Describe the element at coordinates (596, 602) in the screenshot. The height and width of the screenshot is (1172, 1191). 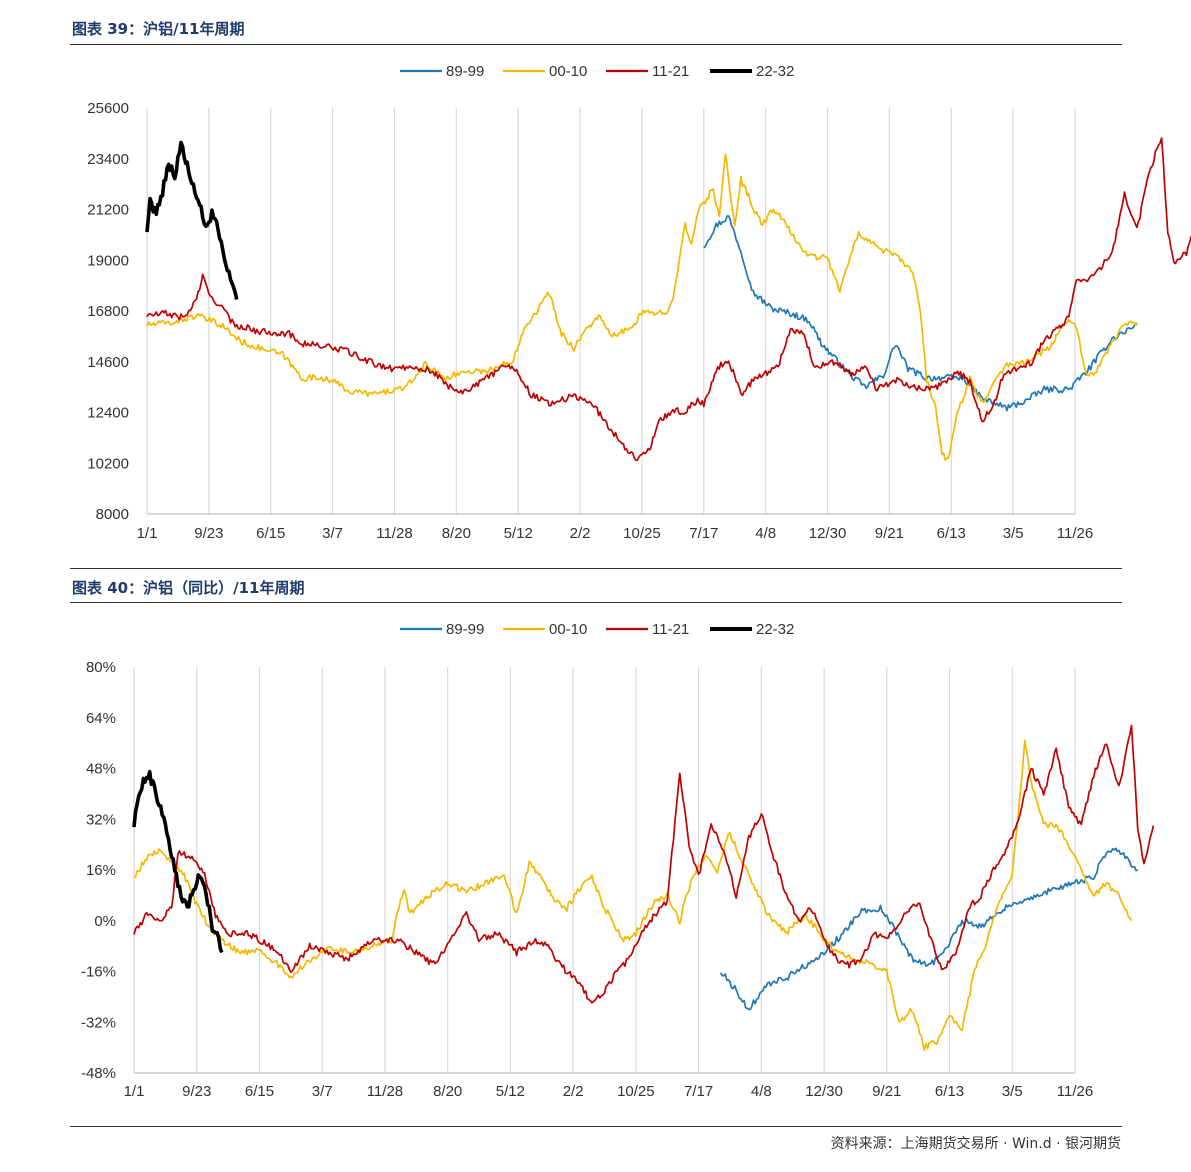
I see `chart-2-top-rule` at that location.